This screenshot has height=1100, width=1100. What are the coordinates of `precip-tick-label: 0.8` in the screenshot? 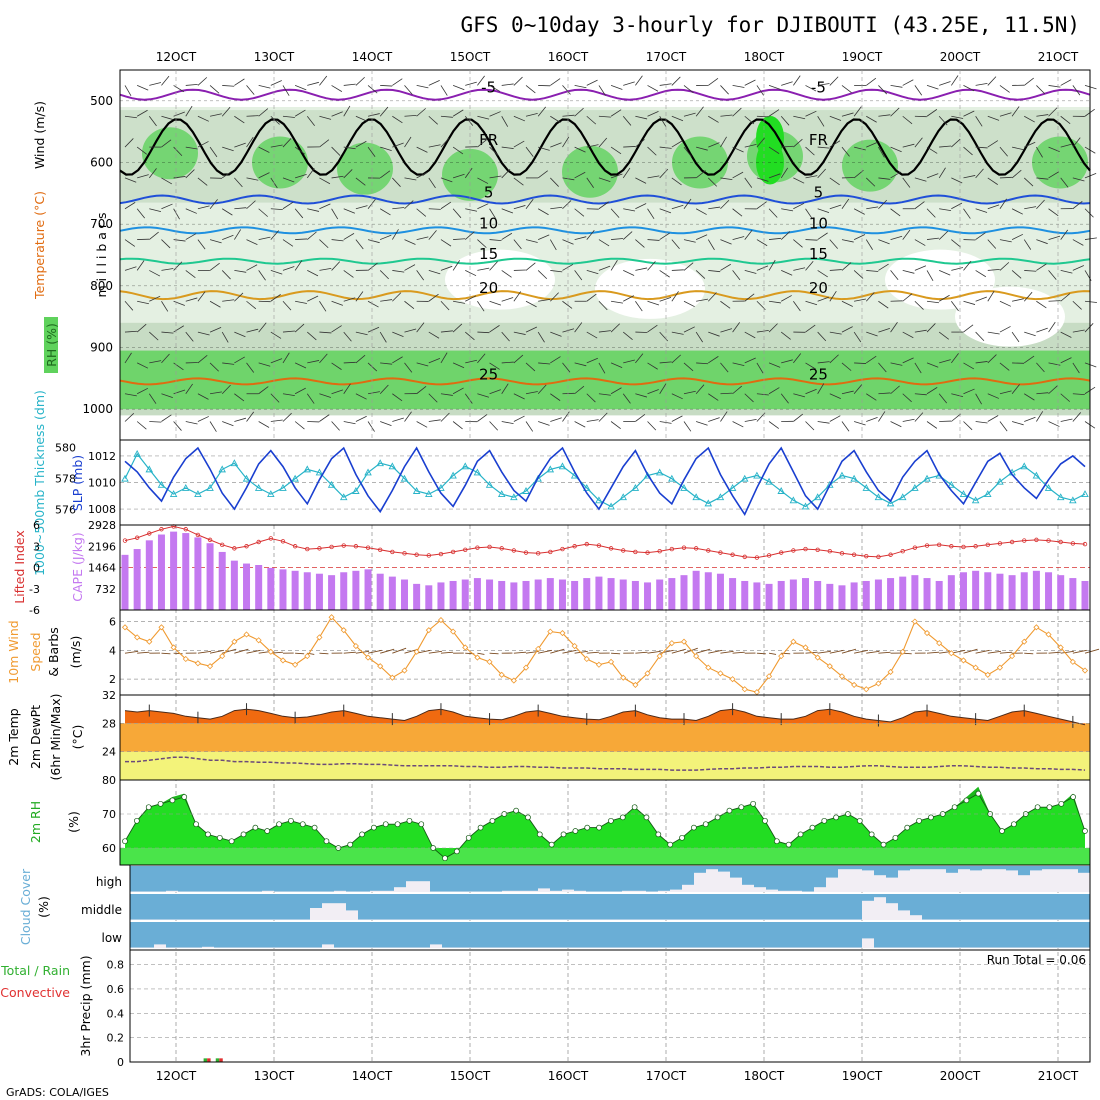 It's located at (116, 965).